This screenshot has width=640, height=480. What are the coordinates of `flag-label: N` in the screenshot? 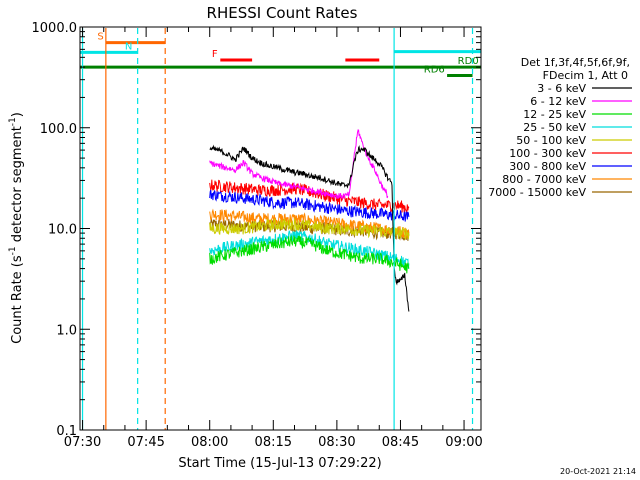 It's located at (128, 46).